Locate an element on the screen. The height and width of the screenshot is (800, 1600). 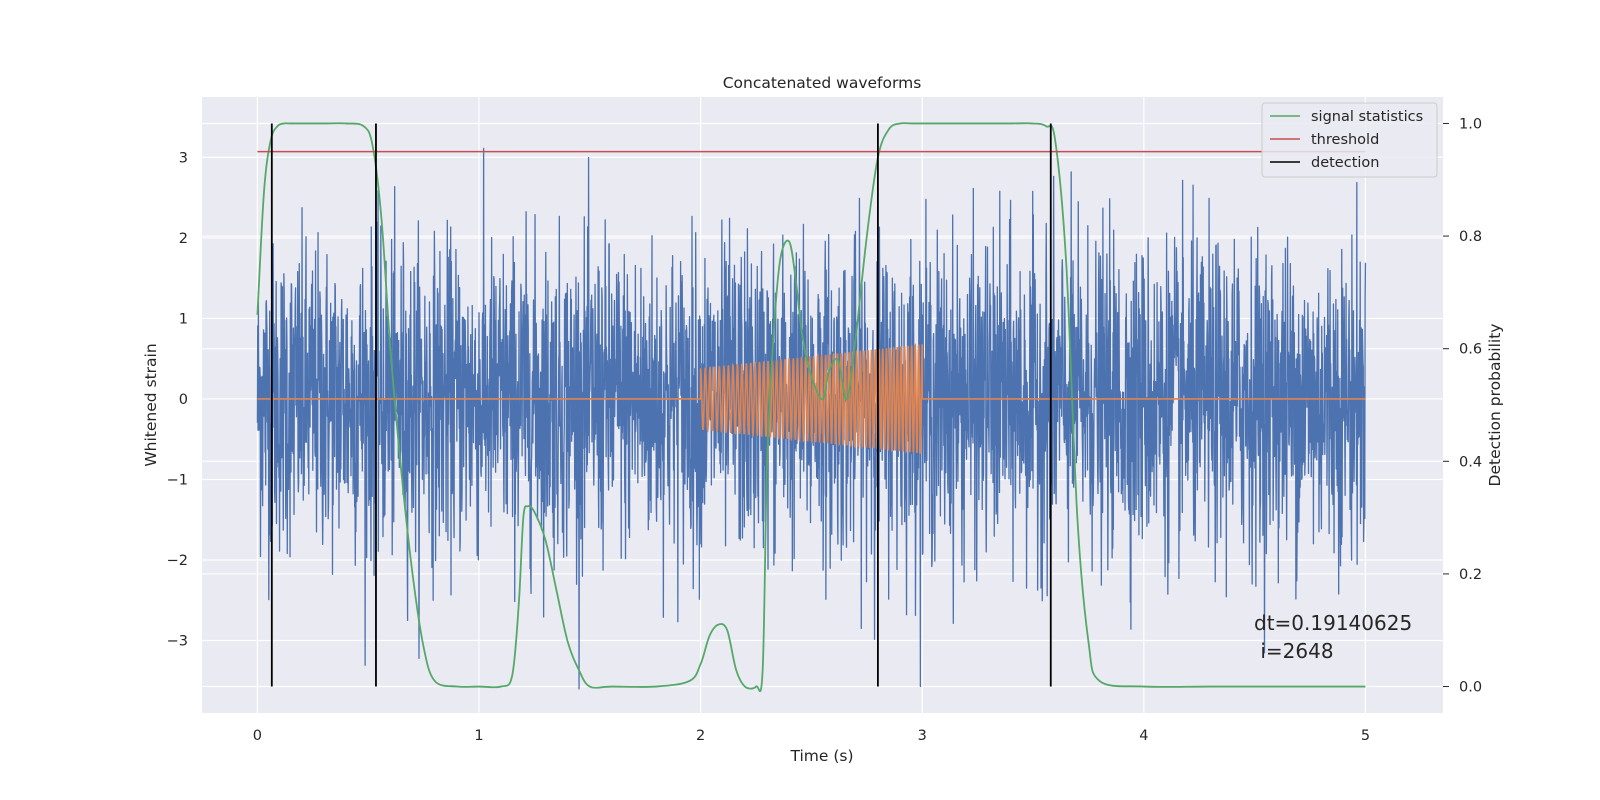
legend: signal statistics threshold detection is located at coordinates (1349, 140).